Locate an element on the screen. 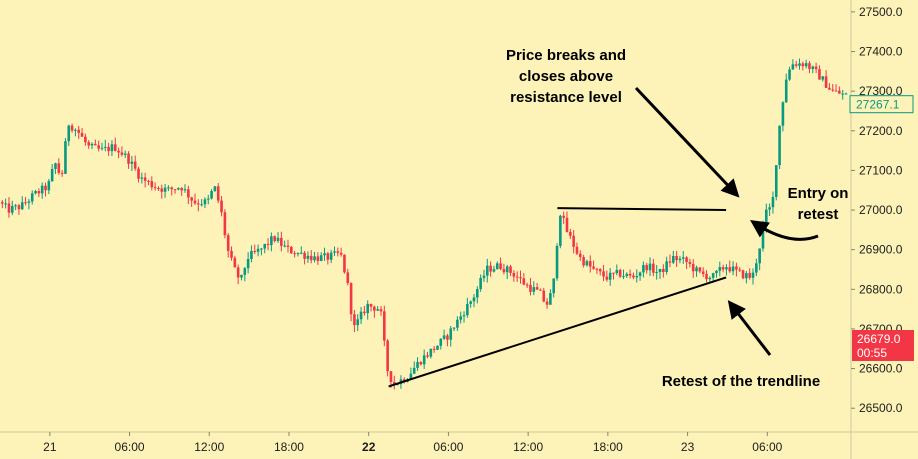 The width and height of the screenshot is (918, 459). price-tick-label: 27000.0 is located at coordinates (881, 210).